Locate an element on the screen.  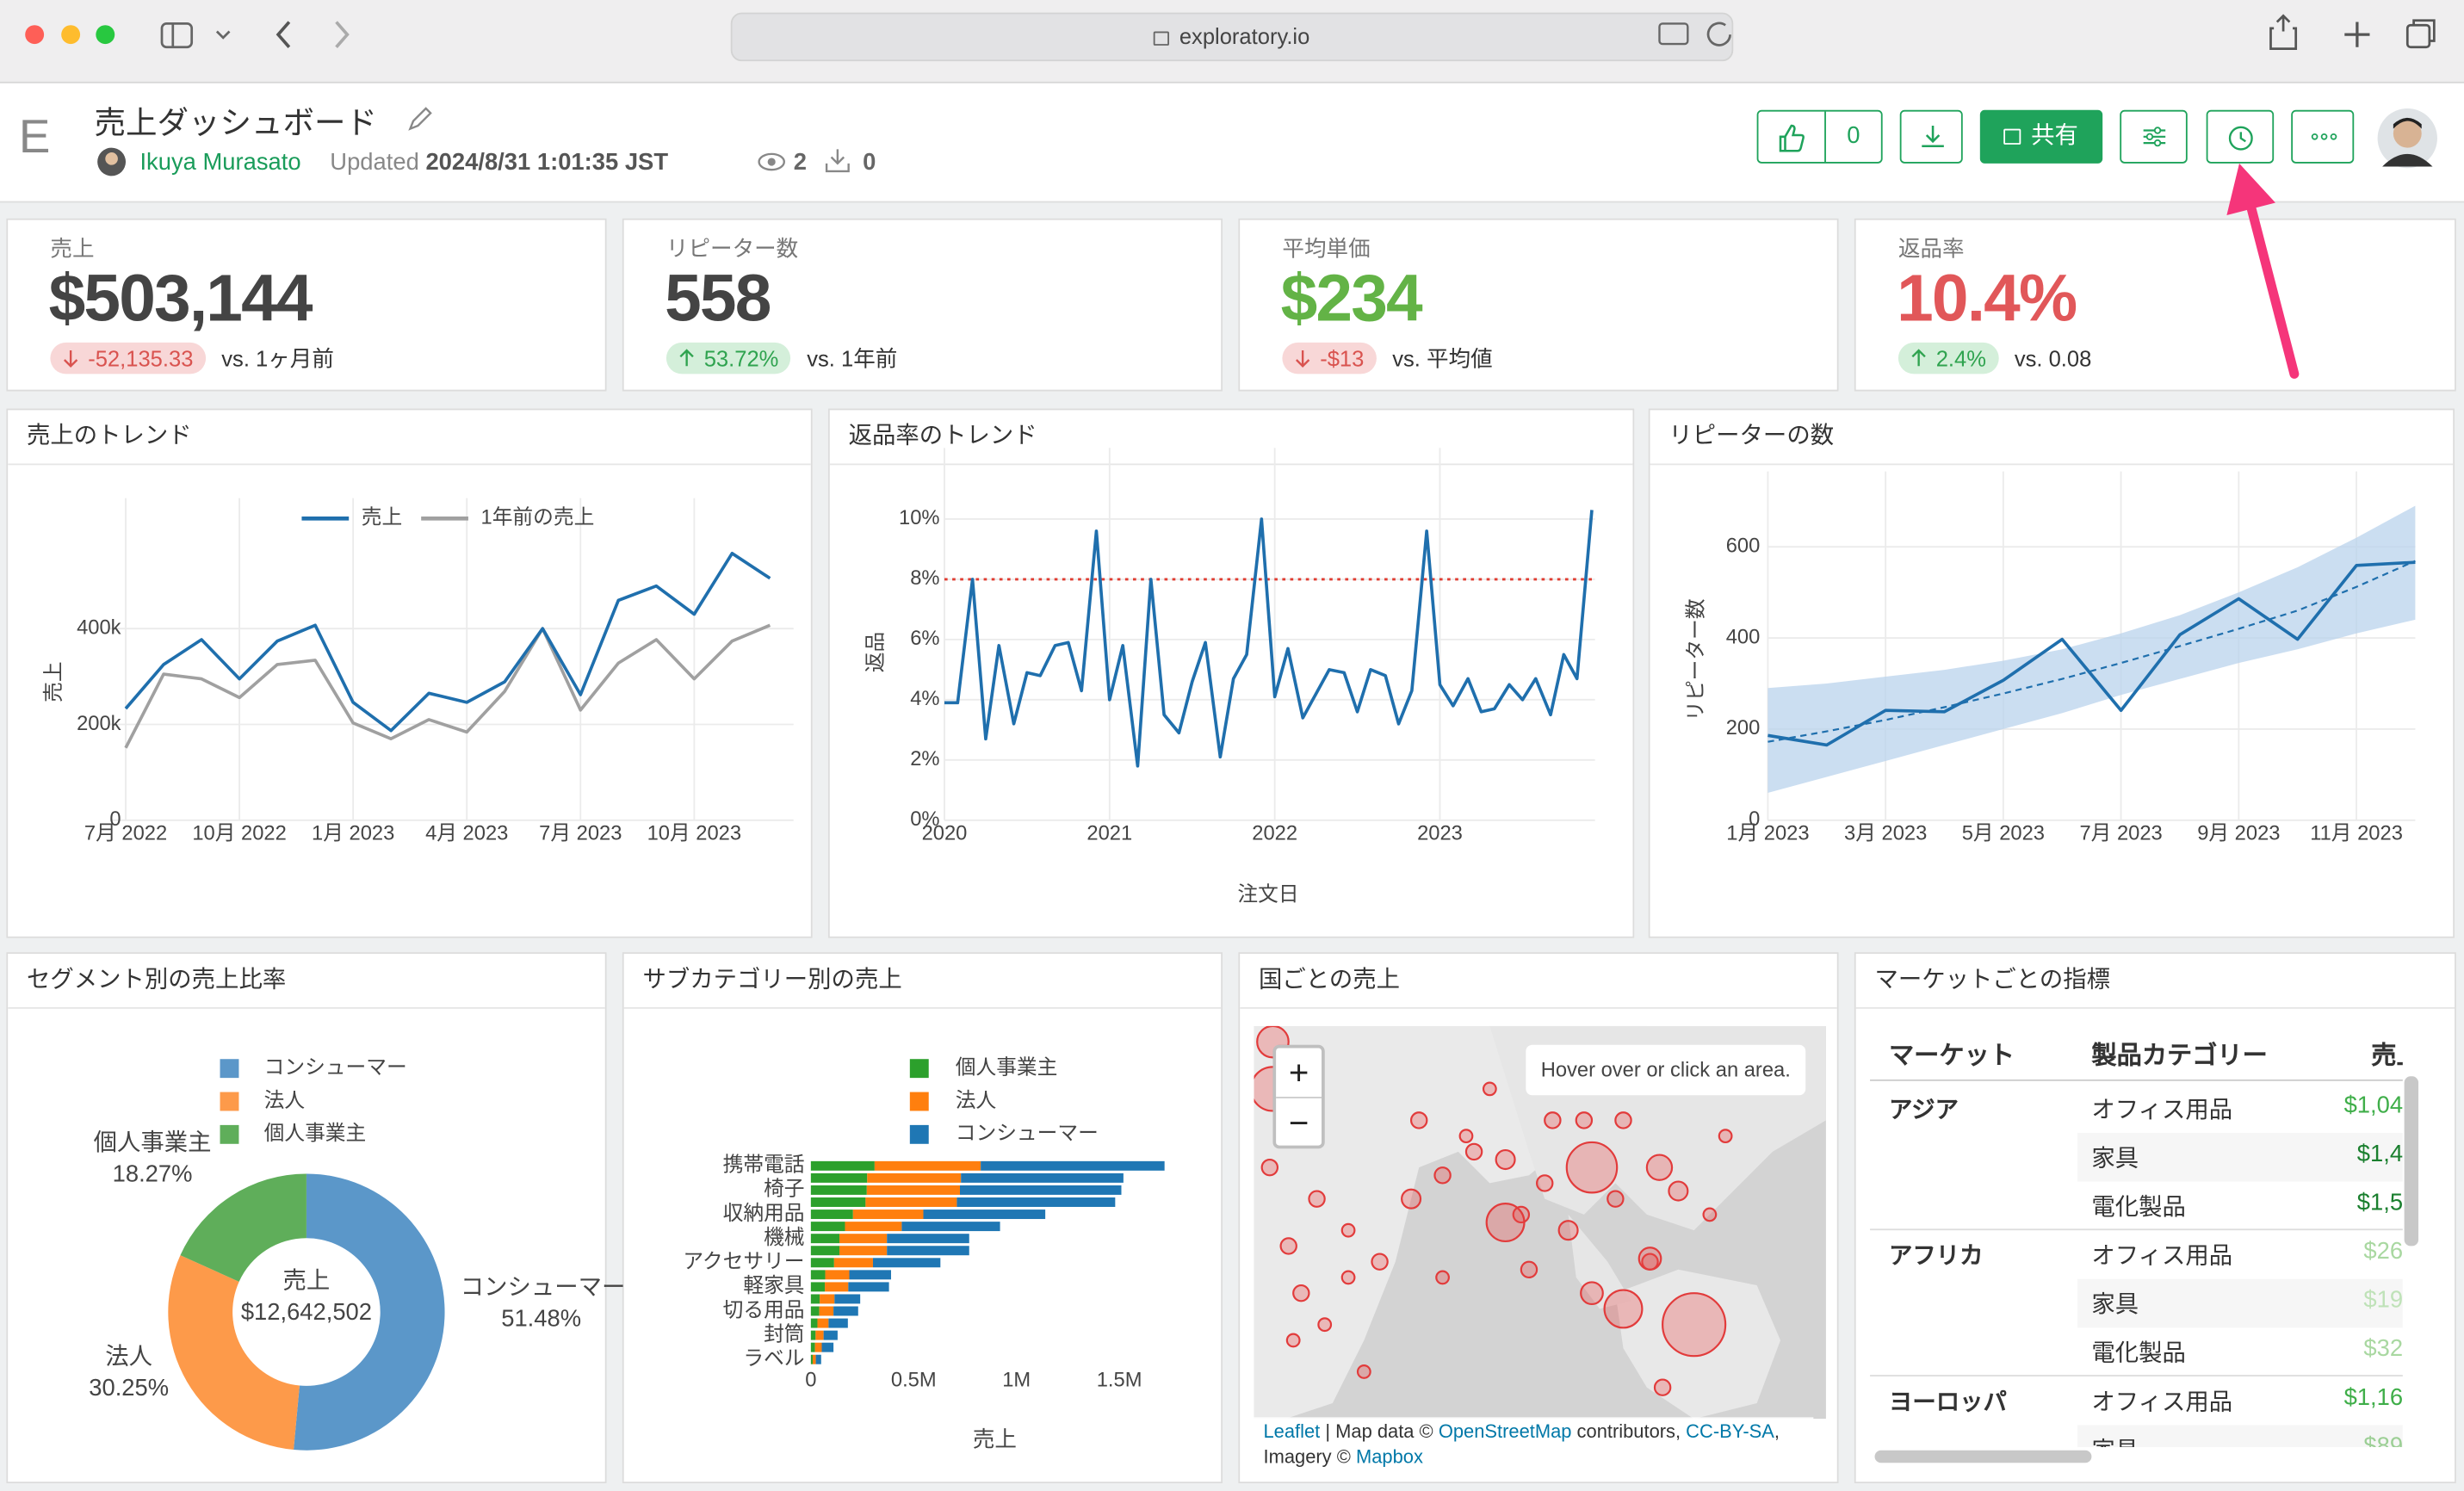
attribution-text: | Map data © is located at coordinates (1379, 1431).